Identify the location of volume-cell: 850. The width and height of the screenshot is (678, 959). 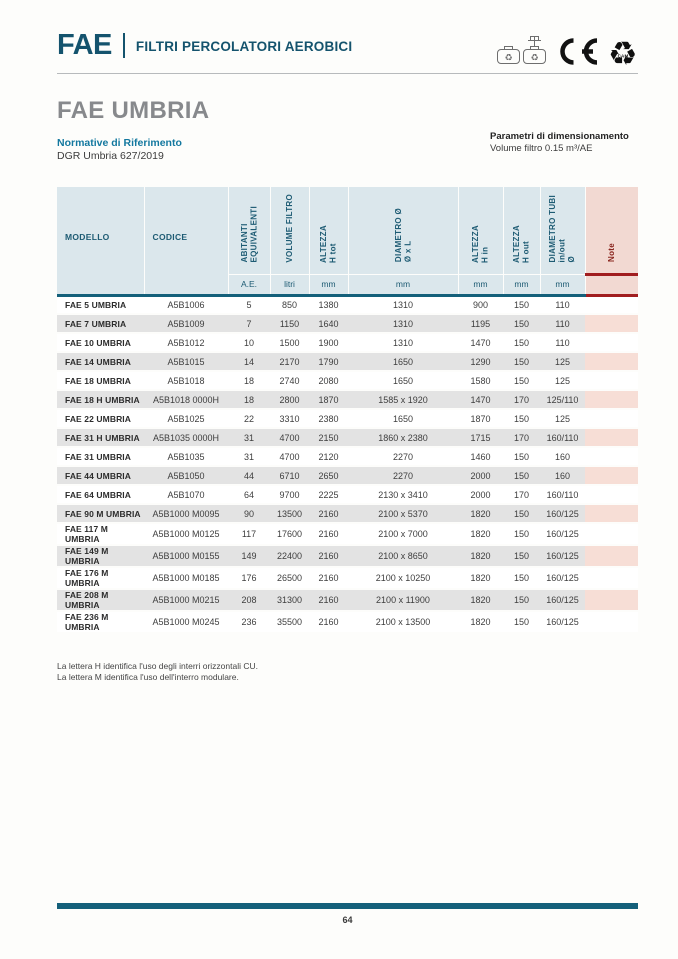
(289, 305).